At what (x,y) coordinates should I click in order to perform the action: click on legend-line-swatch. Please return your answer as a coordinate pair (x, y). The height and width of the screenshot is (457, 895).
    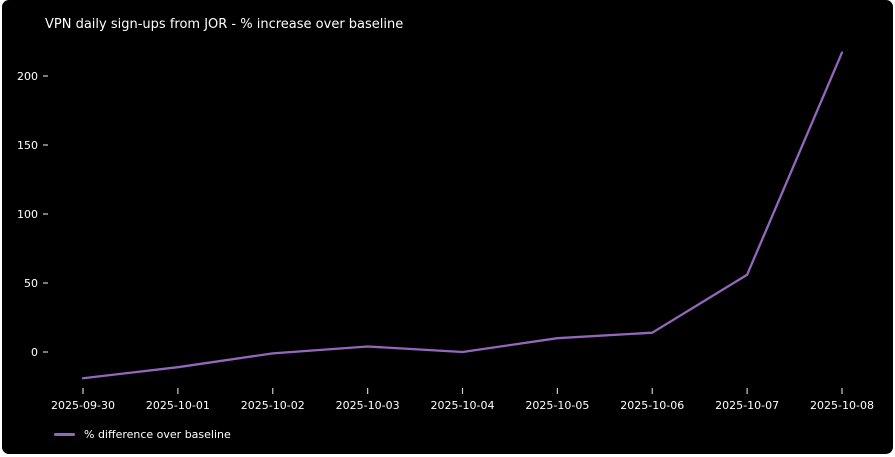
    Looking at the image, I should click on (64, 434).